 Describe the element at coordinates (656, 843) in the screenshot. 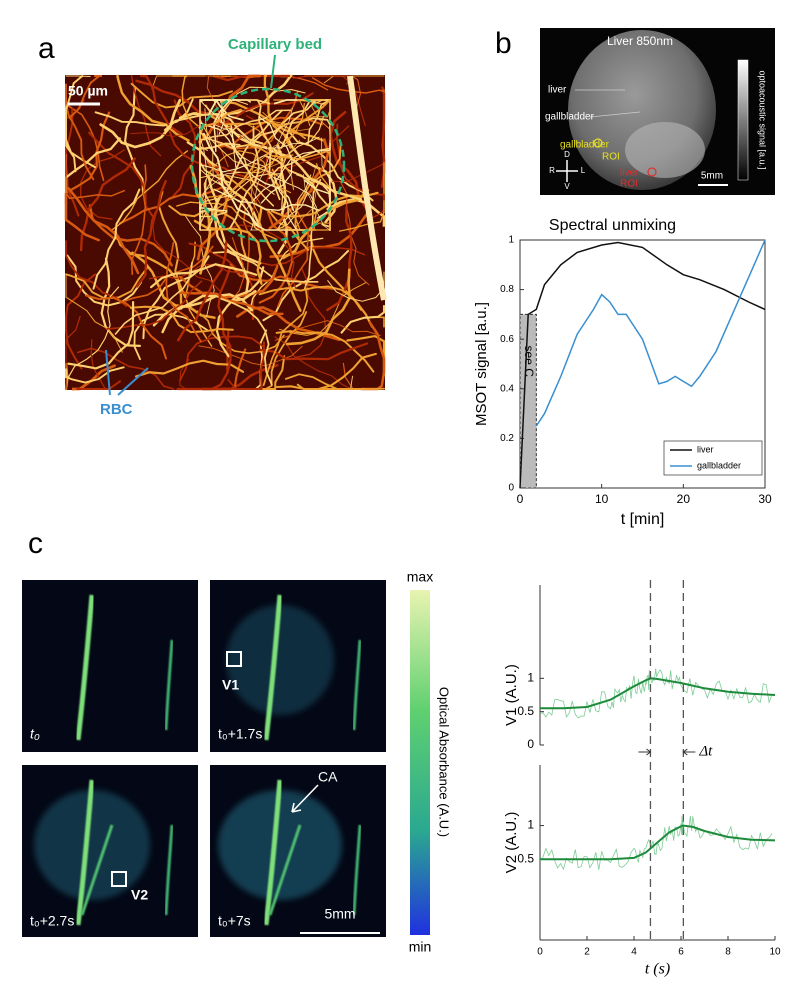

I see `raw-trace` at that location.